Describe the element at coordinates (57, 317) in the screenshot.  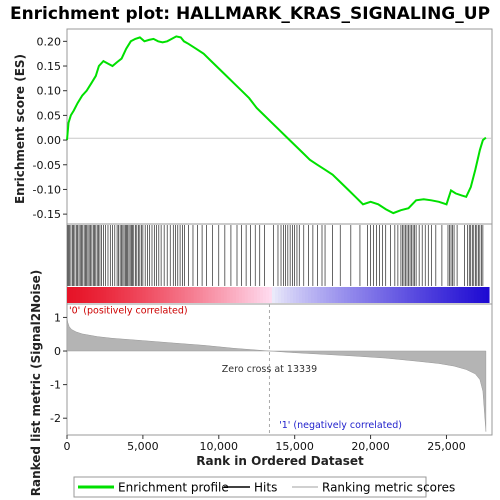
I see `metric-y-tick-label: 1` at that location.